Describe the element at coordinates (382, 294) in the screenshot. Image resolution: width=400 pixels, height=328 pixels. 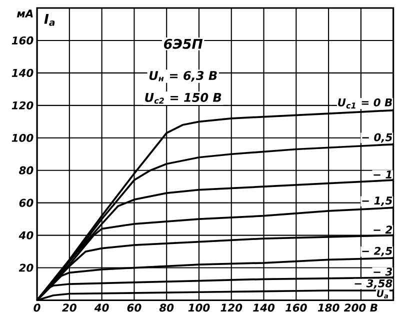
I see `x-axis-title: U$_{a}$` at that location.